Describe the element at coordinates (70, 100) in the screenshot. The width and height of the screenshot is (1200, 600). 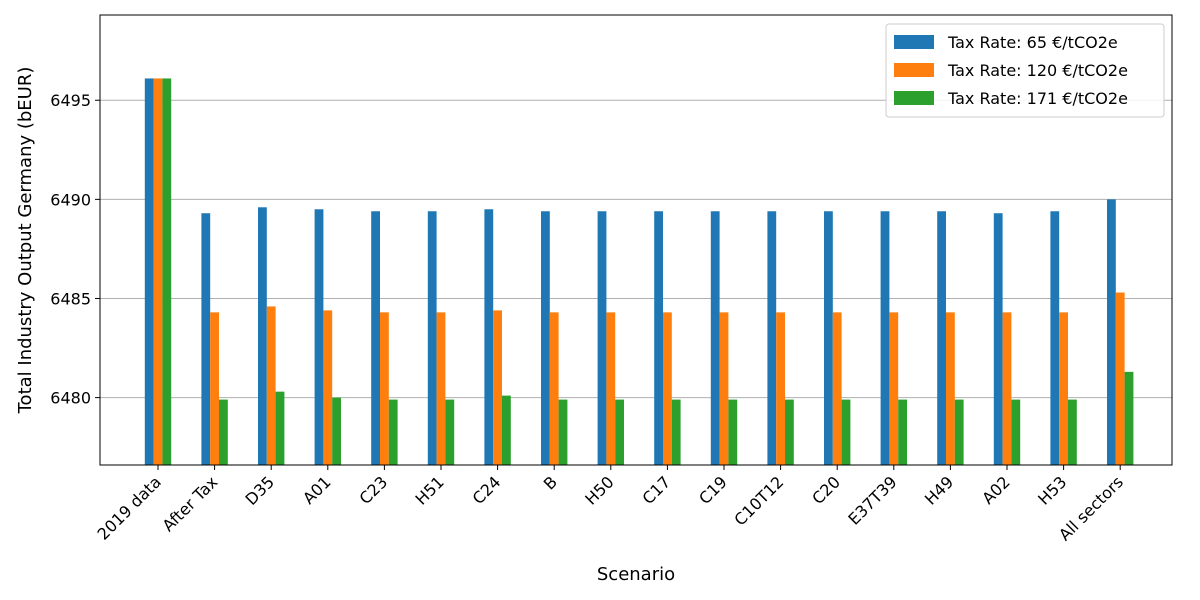
I see `y-tick-label: 6495` at that location.